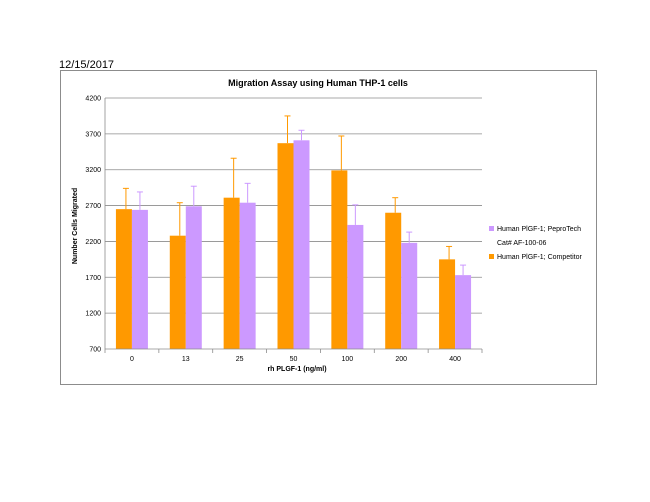 Image resolution: width=650 pixels, height=502 pixels. What do you see at coordinates (132, 359) in the screenshot?
I see `x-tick-label: 0` at bounding box center [132, 359].